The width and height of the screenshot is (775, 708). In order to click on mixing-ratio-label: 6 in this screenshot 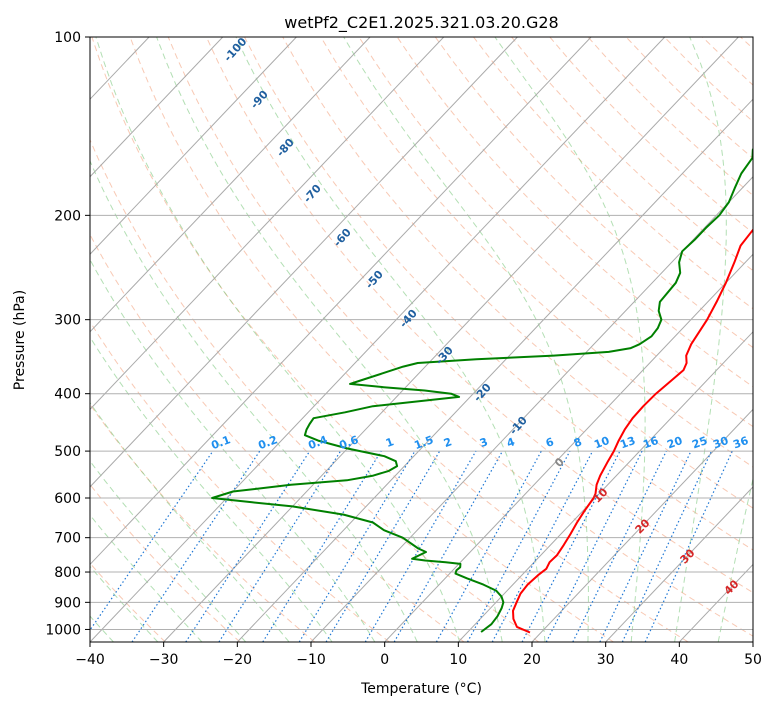, I will do `click(550, 442)`.